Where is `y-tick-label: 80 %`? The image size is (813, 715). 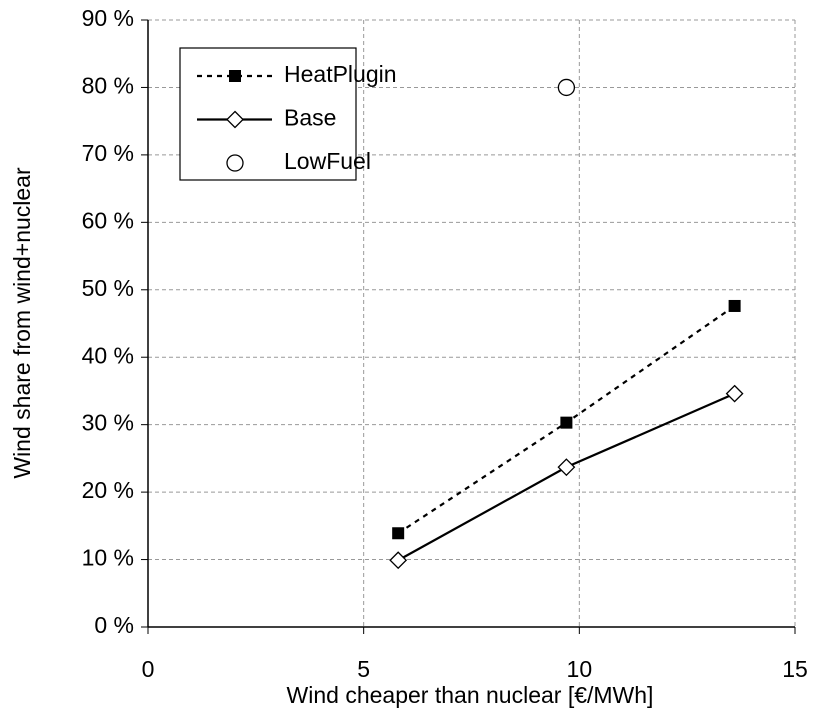
y-tick-label: 80 % is located at coordinates (108, 86).